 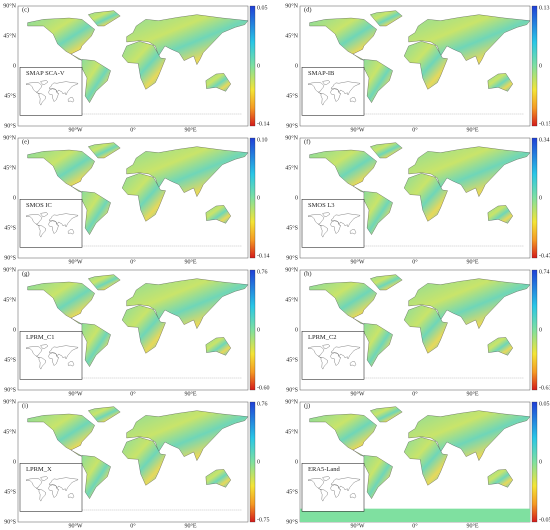 I want to click on product-name: ERA5-Land, so click(x=324, y=469).